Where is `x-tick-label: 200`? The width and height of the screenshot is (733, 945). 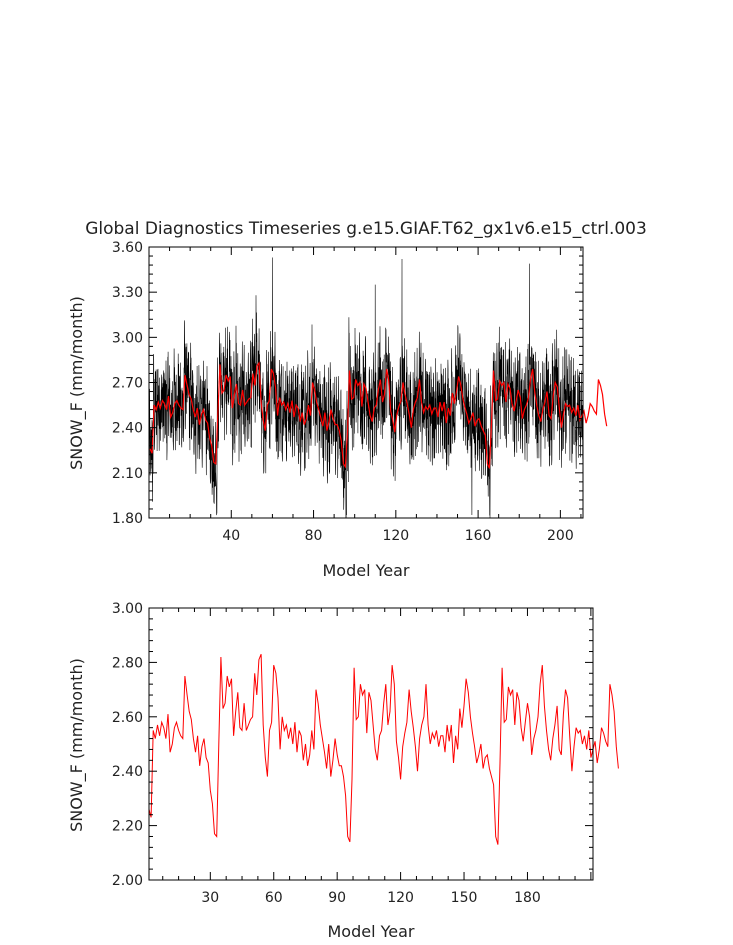
x-tick-label: 200 is located at coordinates (560, 536).